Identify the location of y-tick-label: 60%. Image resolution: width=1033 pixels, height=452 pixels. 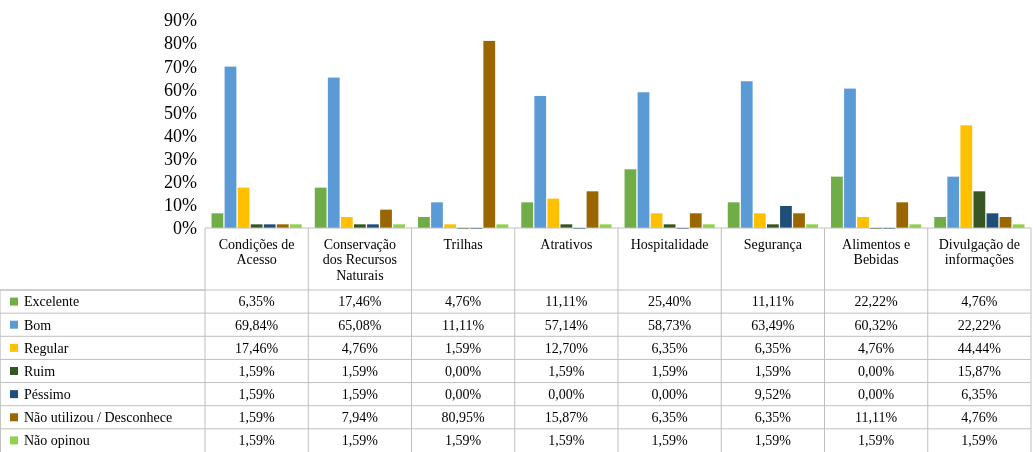
(180, 89).